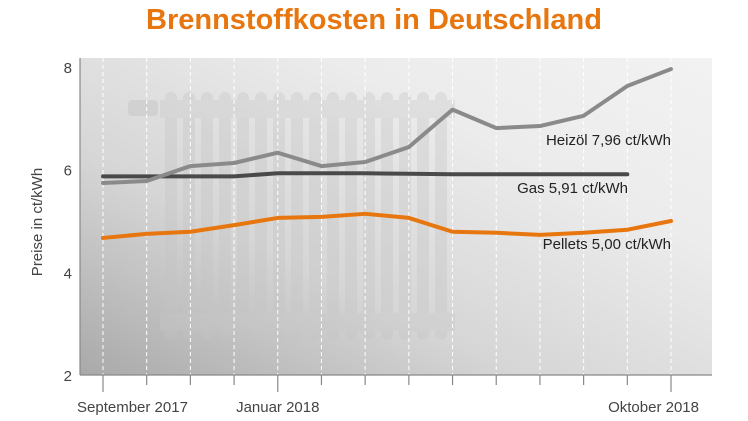 The image size is (748, 421). Describe the element at coordinates (307, 322) in the screenshot. I see `radiator-bottom-bar` at that location.